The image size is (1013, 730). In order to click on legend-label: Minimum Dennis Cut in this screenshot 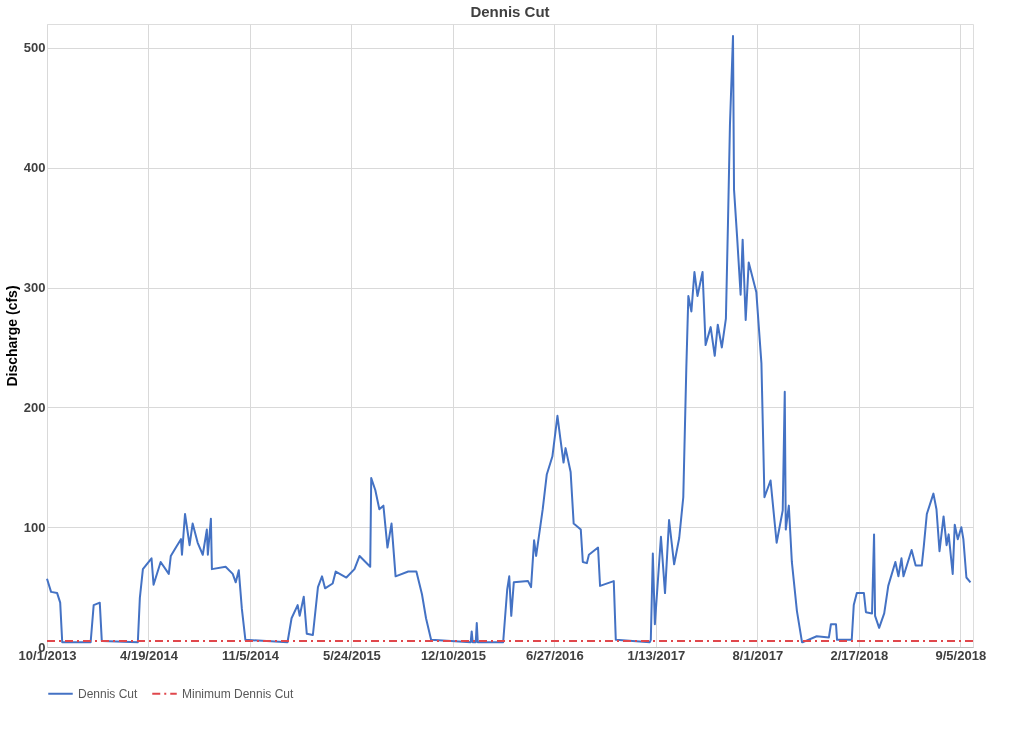, I will do `click(238, 693)`.